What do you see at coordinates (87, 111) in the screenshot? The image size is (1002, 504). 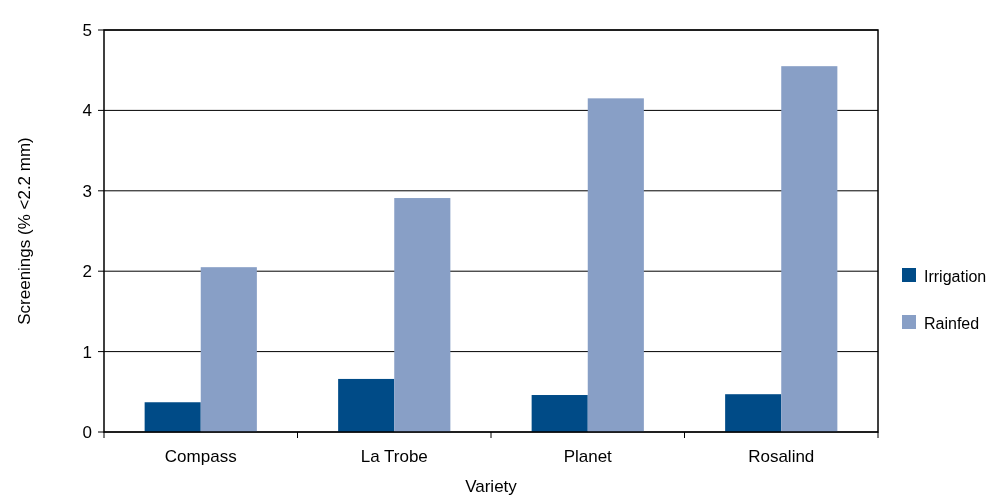 I see `y-tick-label: 4` at bounding box center [87, 111].